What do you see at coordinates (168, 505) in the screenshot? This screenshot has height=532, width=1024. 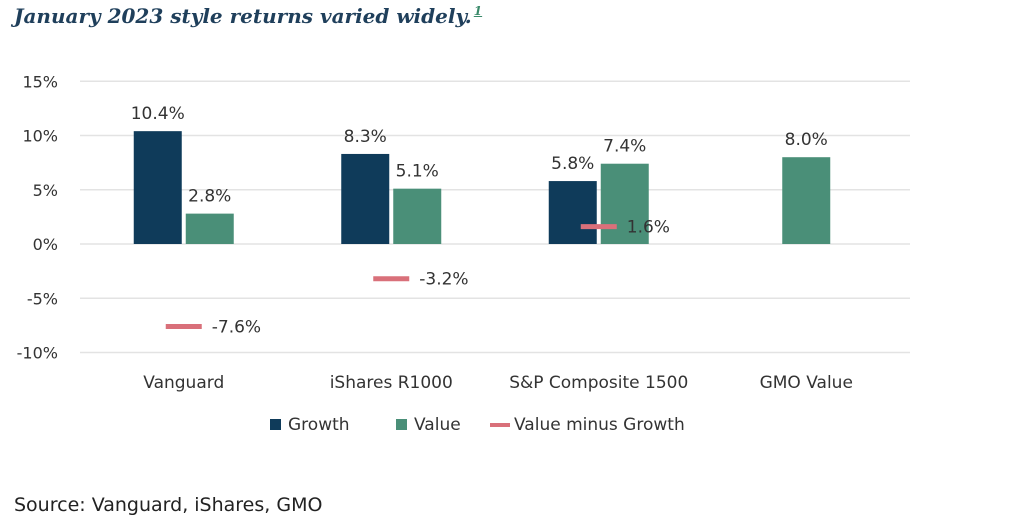 I see `source-note: Source: Vanguard, iShares, GMO` at bounding box center [168, 505].